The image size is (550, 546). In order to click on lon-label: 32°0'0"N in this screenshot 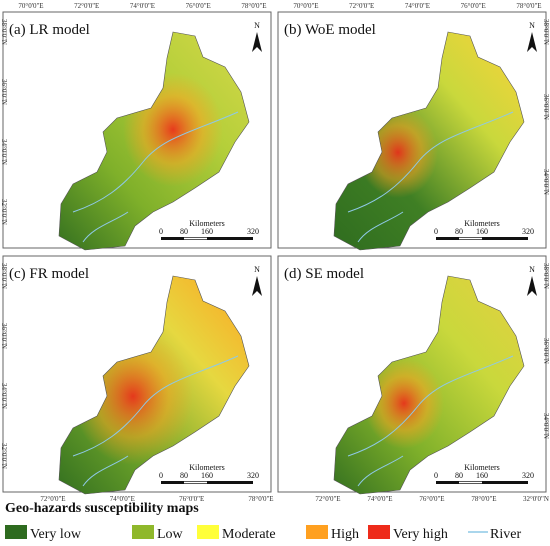, I will do `click(536, 499)`.